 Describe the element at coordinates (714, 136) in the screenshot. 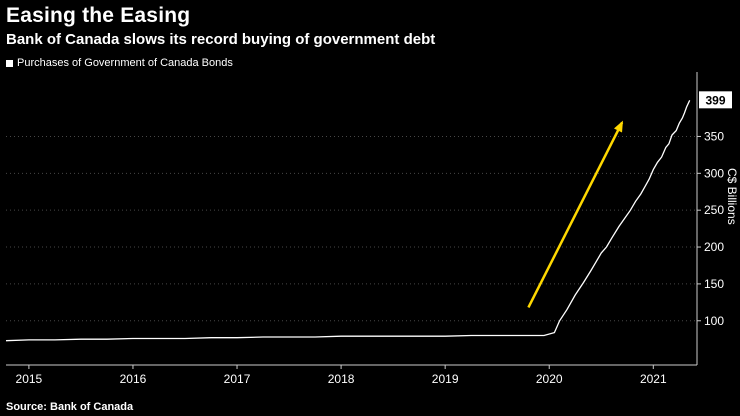

I see `y-tick-label: 350` at that location.